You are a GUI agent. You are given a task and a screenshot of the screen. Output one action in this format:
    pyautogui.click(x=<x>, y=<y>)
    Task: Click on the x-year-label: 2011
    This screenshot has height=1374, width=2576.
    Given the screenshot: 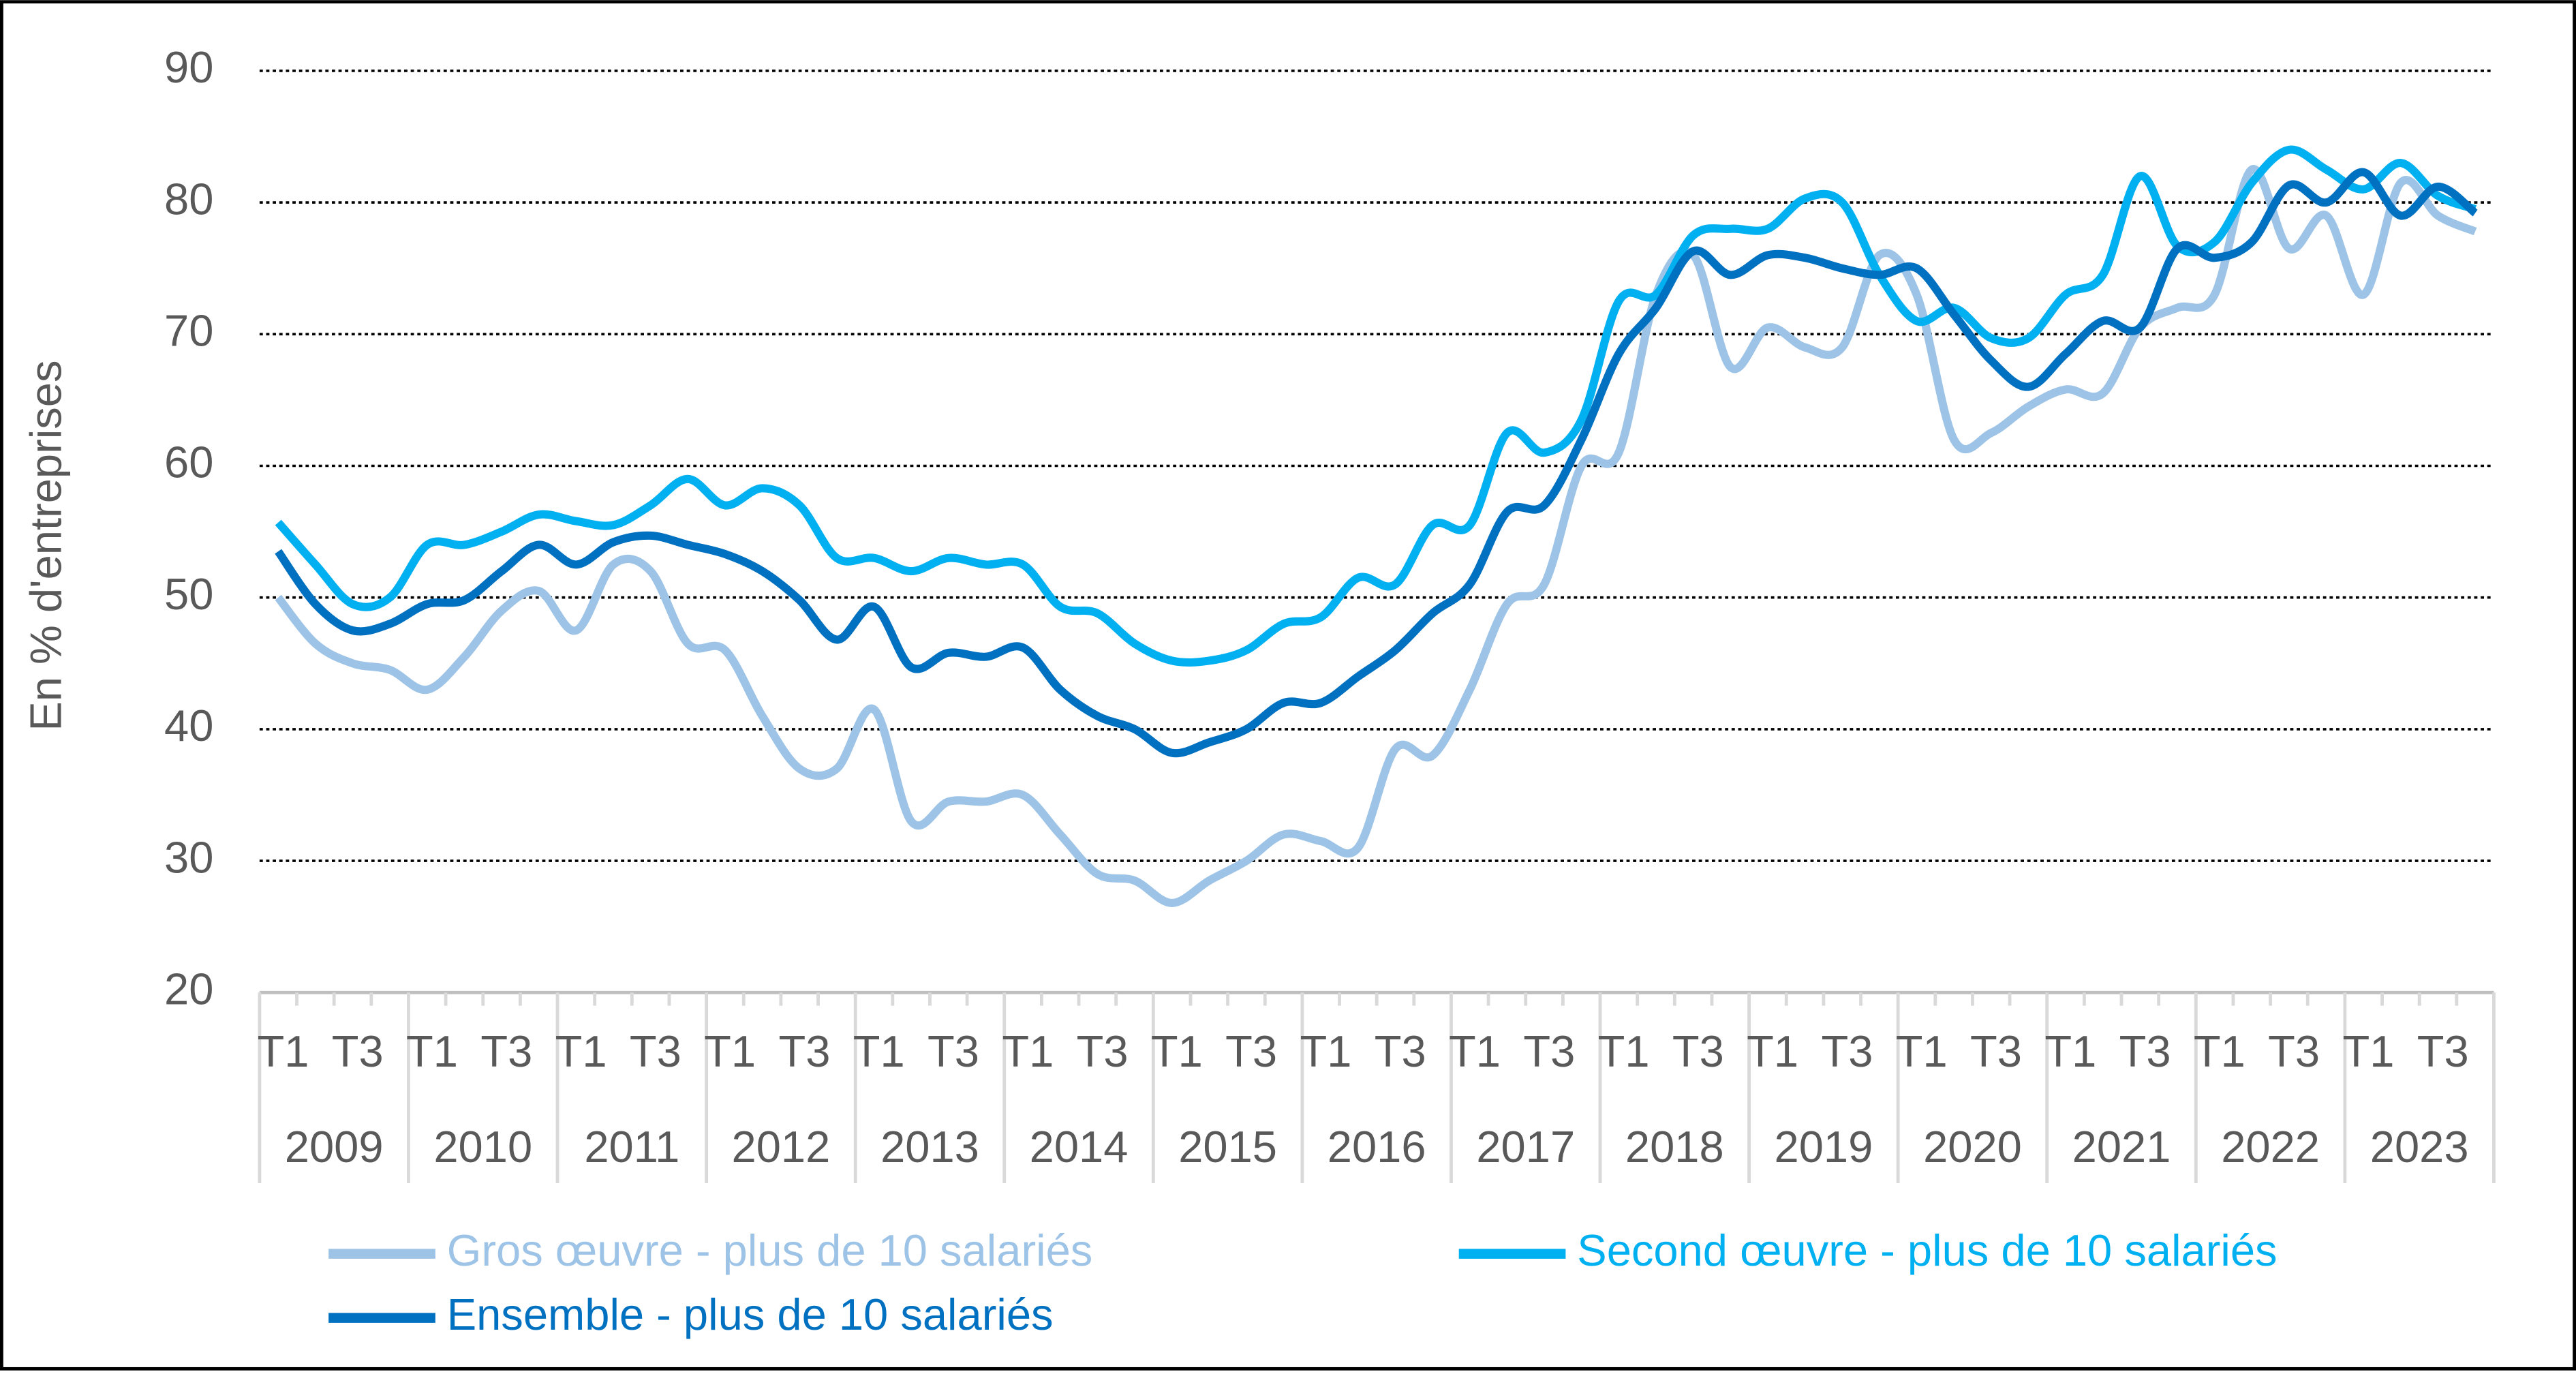 What is the action you would take?
    pyautogui.click(x=631, y=1147)
    